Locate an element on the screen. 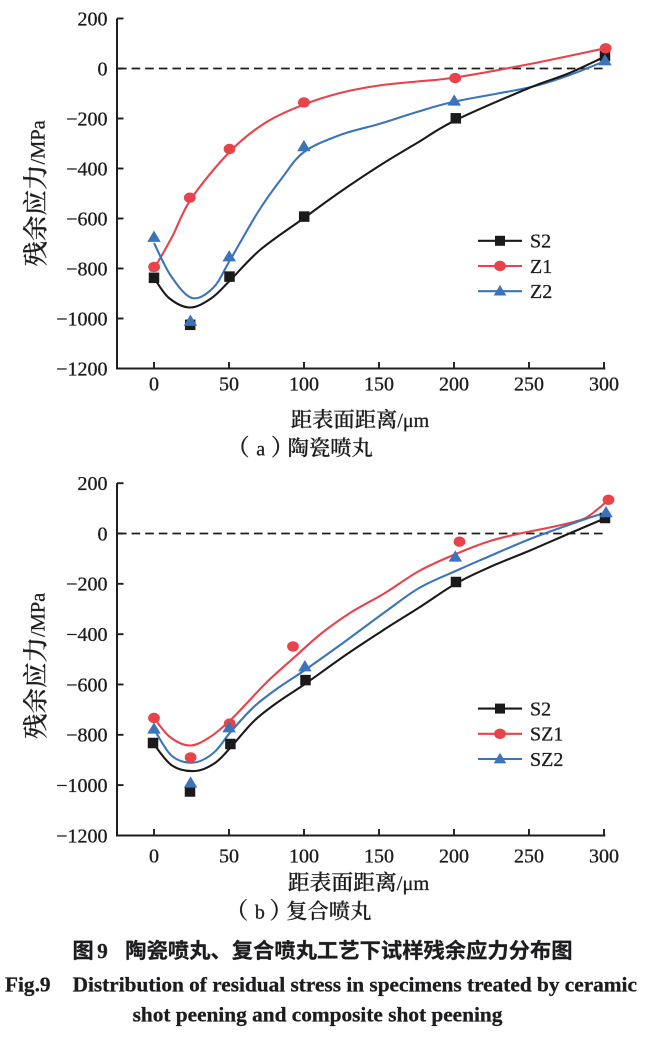 This screenshot has height=1038, width=645. svg-text: SZ2 is located at coordinates (546, 760).